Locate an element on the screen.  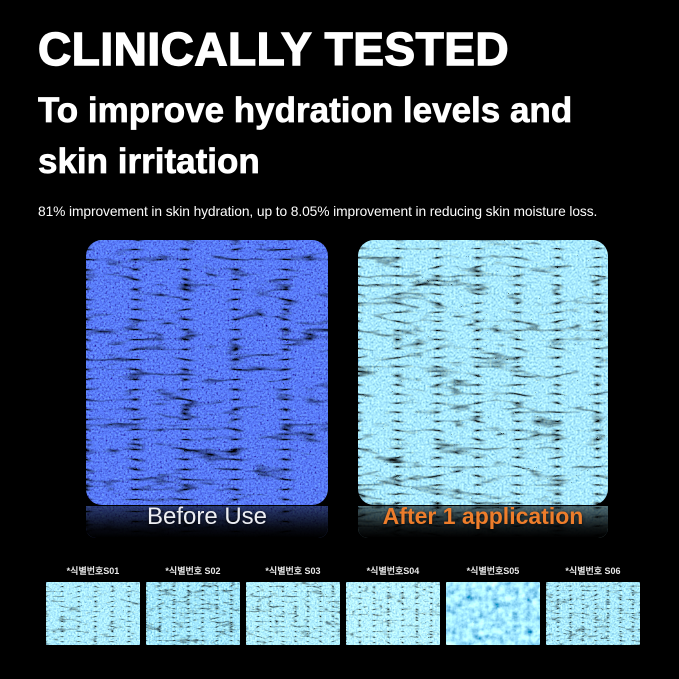
sample-item: *식별번호S01 is located at coordinates (93, 605).